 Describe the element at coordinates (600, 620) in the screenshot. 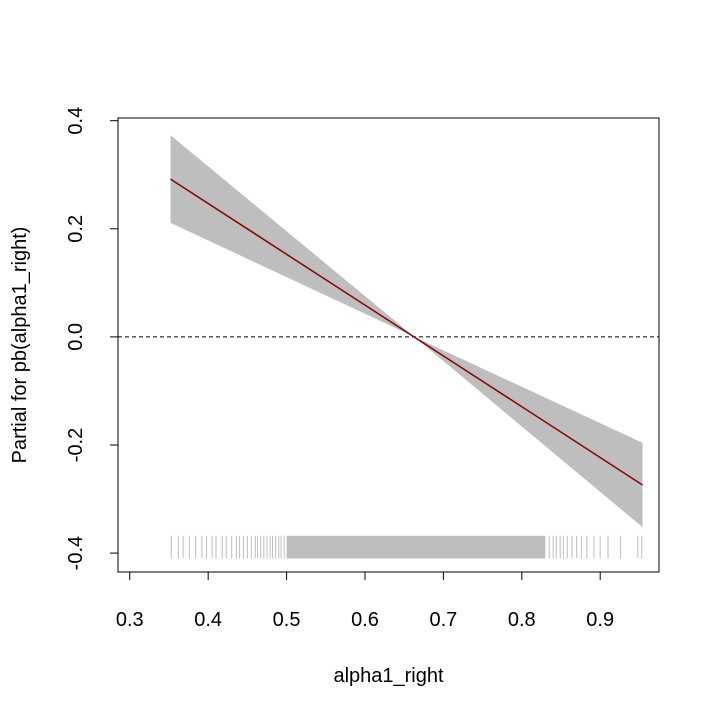

I see `x-tick-label: 0.9` at that location.